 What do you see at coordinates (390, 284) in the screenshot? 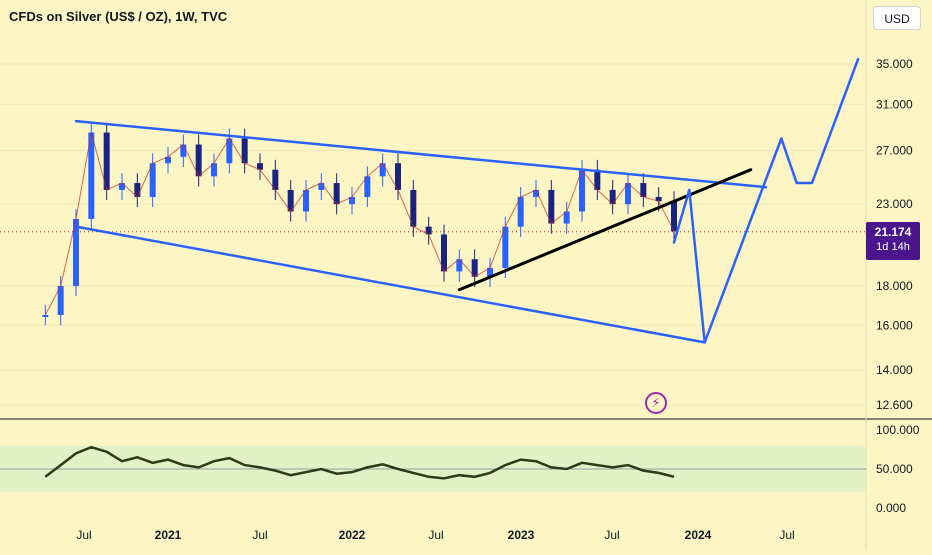
I see `lower-channel-line` at bounding box center [390, 284].